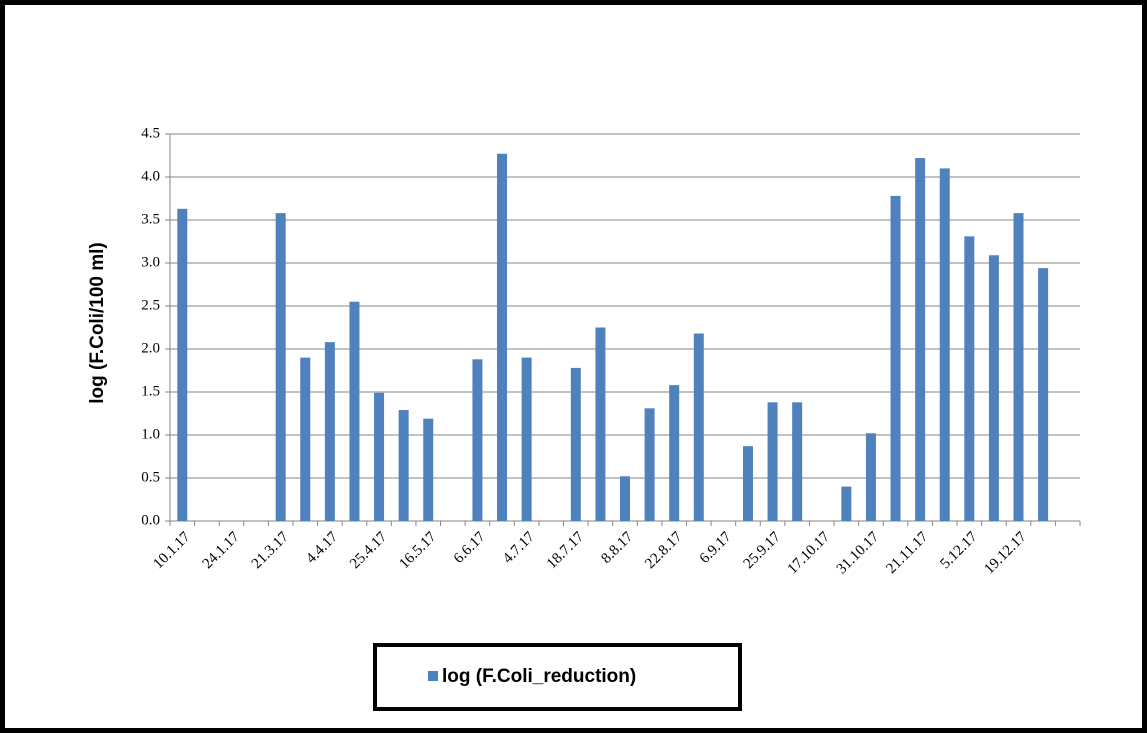 This screenshot has width=1147, height=733. Describe the element at coordinates (150, 520) in the screenshot. I see `y-tick-label: 0.0` at that location.